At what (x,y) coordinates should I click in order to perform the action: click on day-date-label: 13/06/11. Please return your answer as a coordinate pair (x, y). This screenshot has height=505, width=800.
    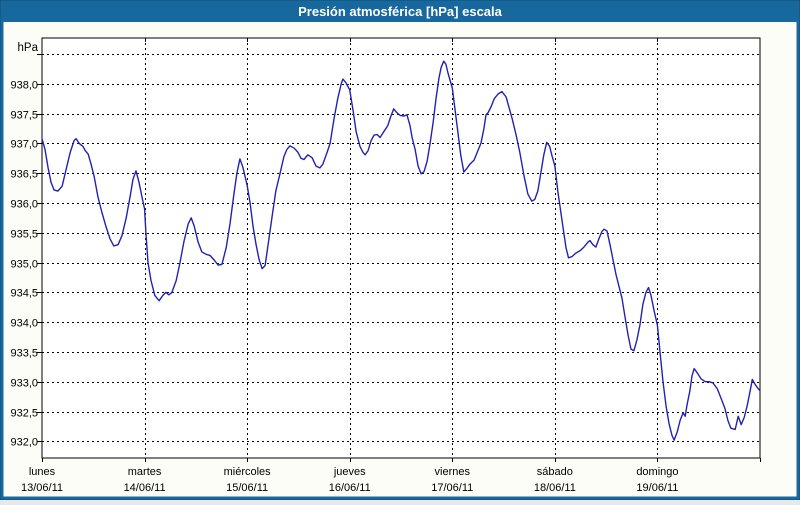
    Looking at the image, I should click on (42, 488).